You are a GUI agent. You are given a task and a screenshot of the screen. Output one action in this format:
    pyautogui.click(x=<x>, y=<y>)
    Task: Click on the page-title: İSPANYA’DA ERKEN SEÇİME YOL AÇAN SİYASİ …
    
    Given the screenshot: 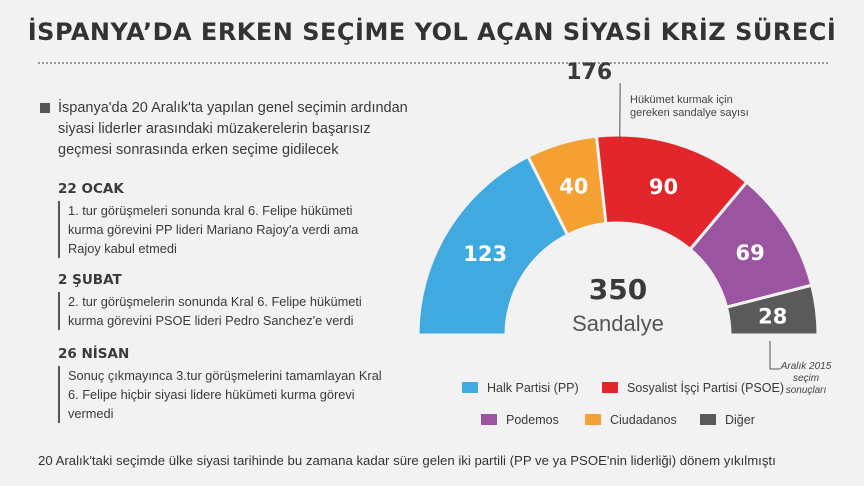 What is the action you would take?
    pyautogui.click(x=432, y=32)
    